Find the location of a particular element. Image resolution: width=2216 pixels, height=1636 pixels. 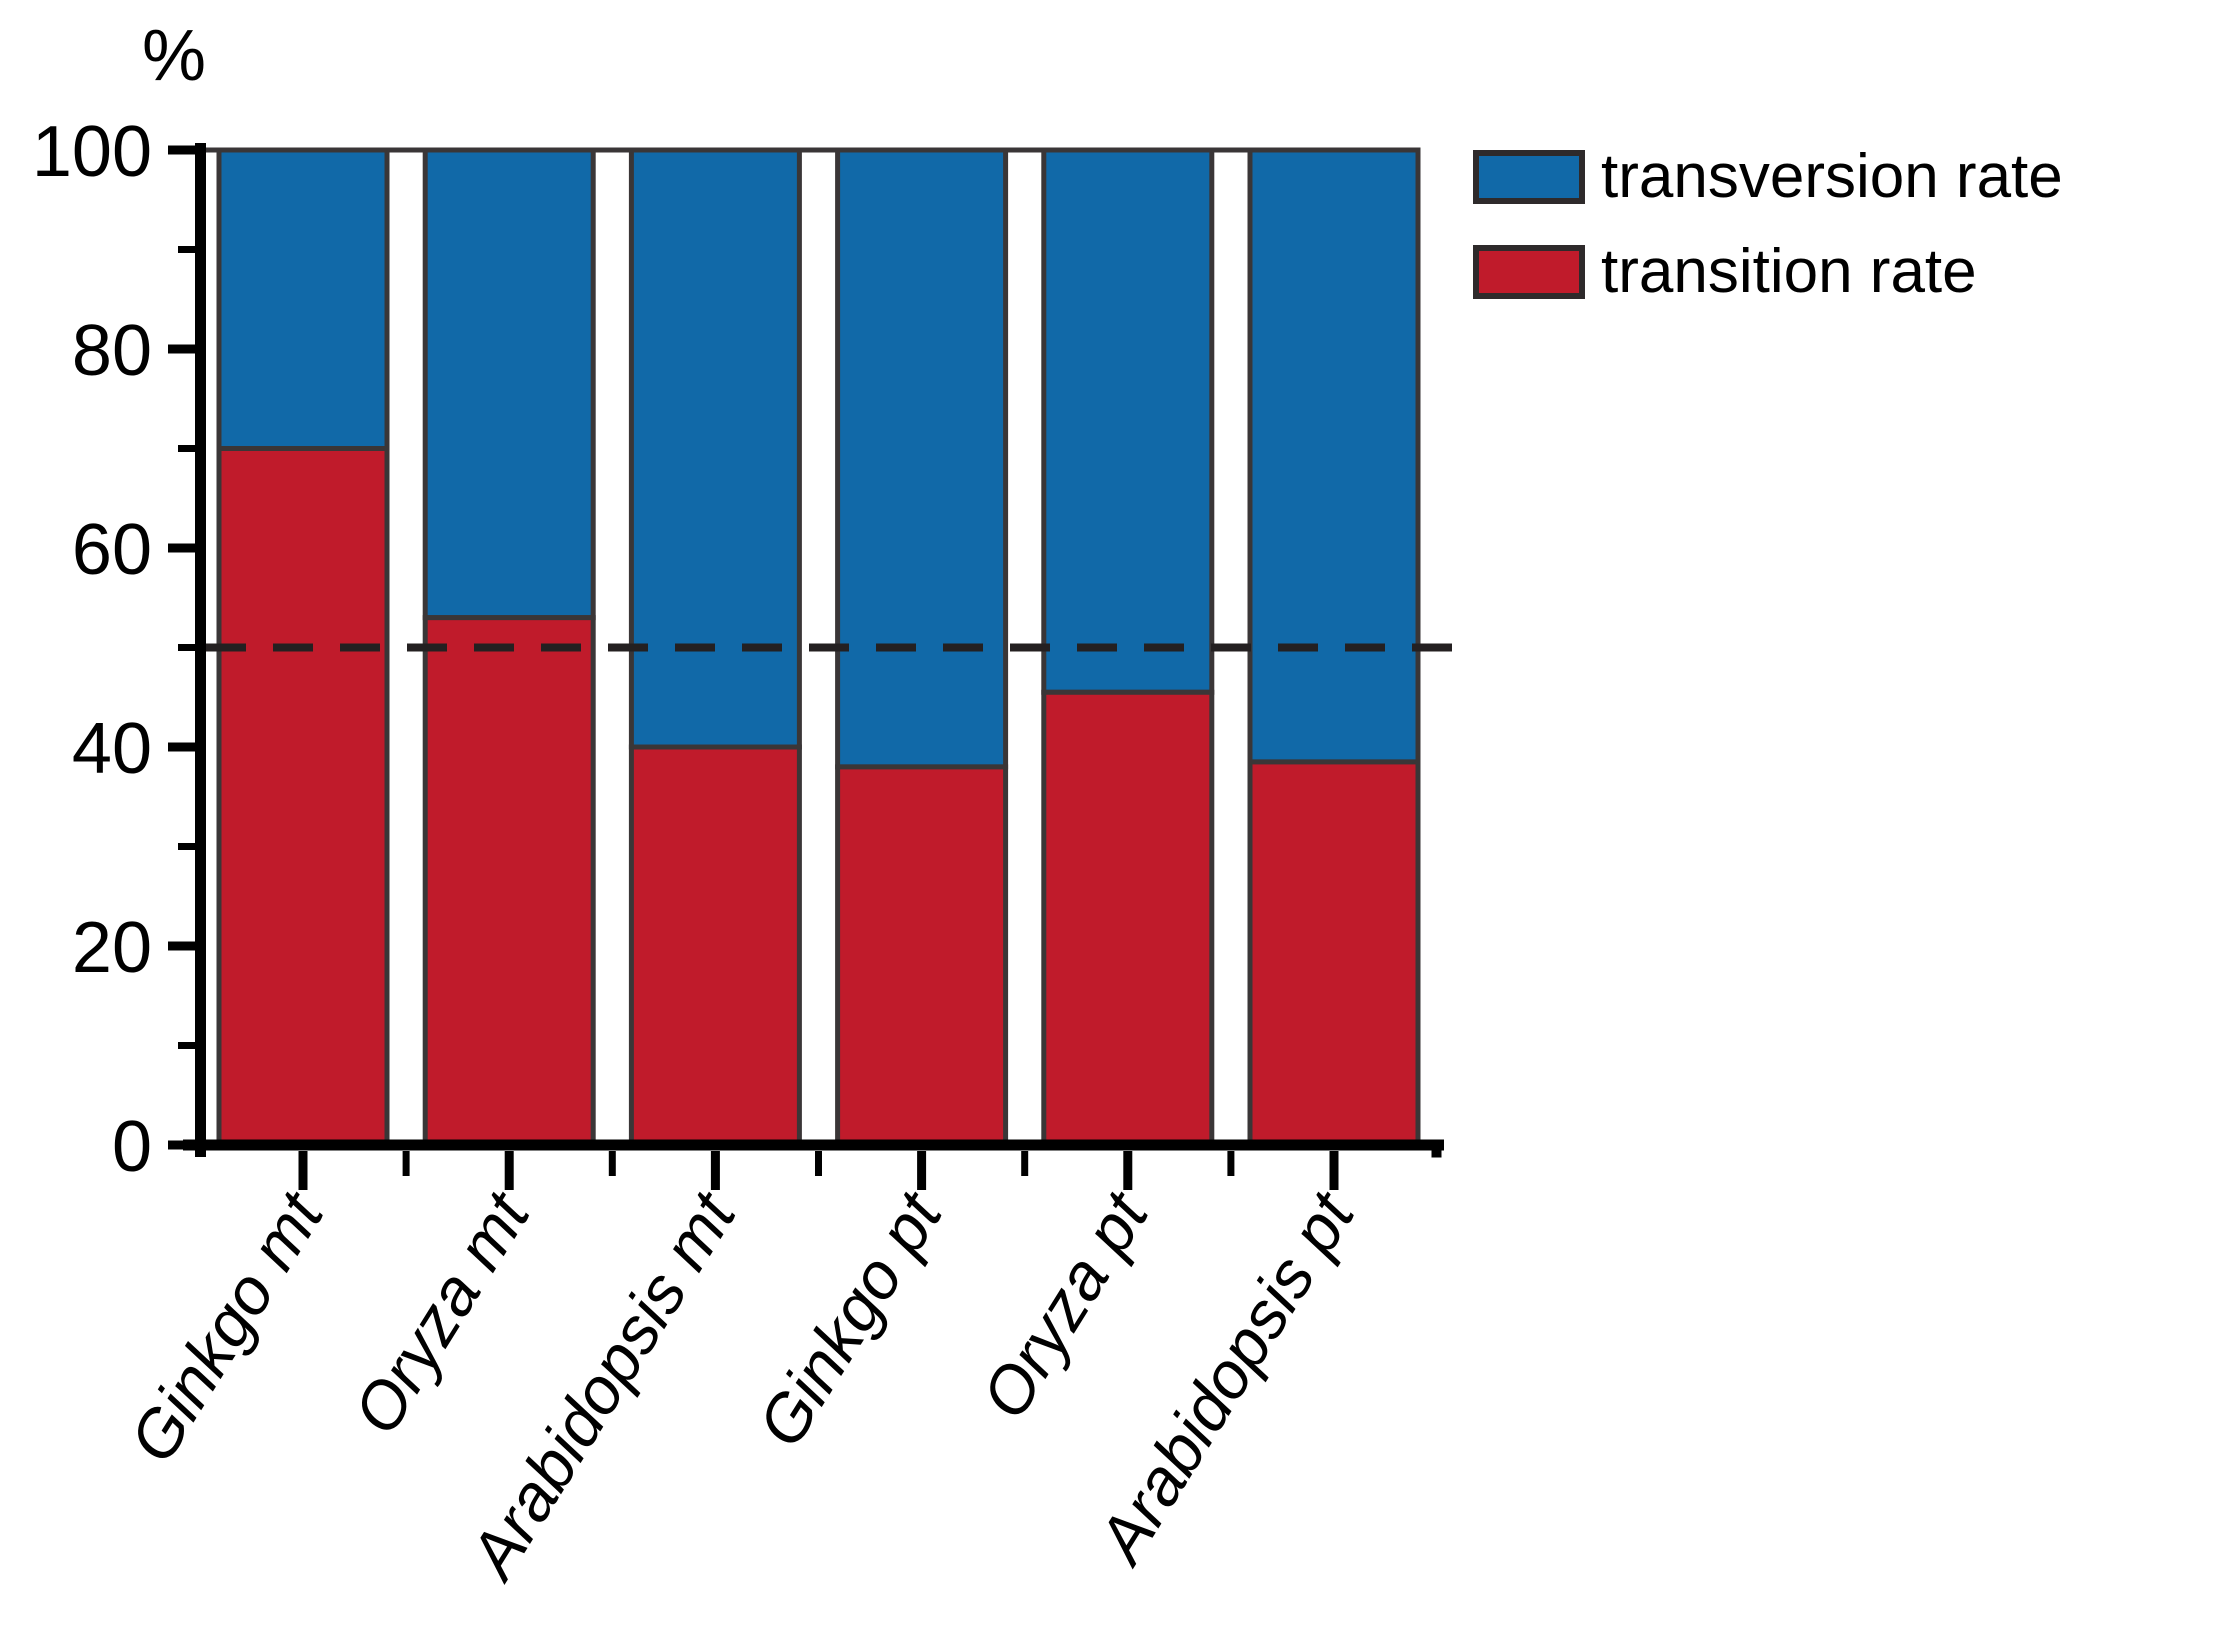

x-tick-label: Oryza pt is located at coordinates (1065, 1304).